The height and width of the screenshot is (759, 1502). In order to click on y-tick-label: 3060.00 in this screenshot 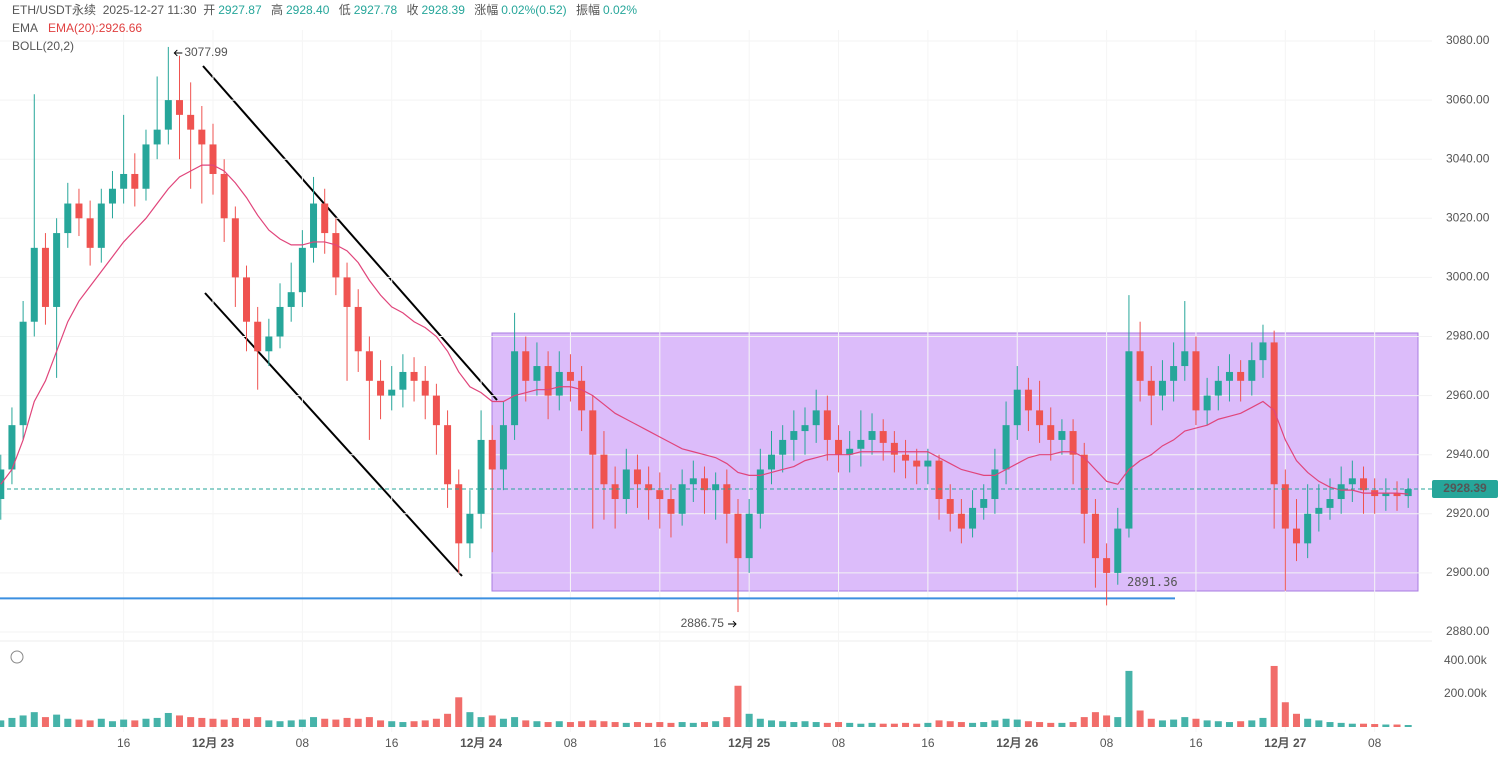, I will do `click(1468, 99)`.